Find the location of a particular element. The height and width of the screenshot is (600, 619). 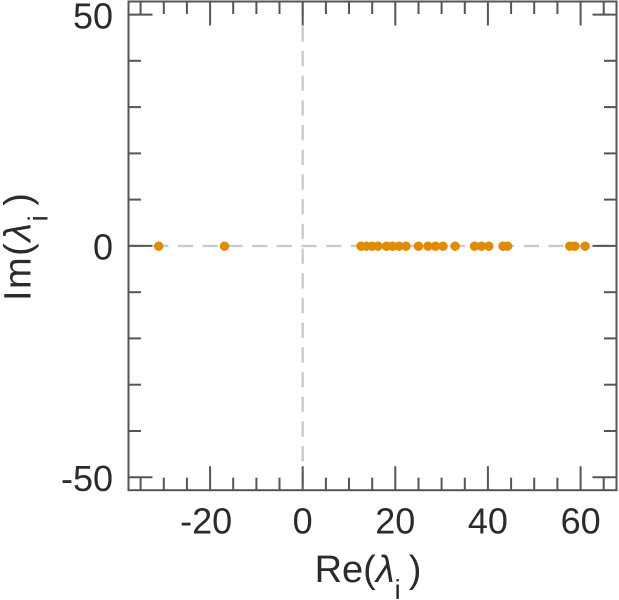

svg-text: 20 is located at coordinates (395, 521).